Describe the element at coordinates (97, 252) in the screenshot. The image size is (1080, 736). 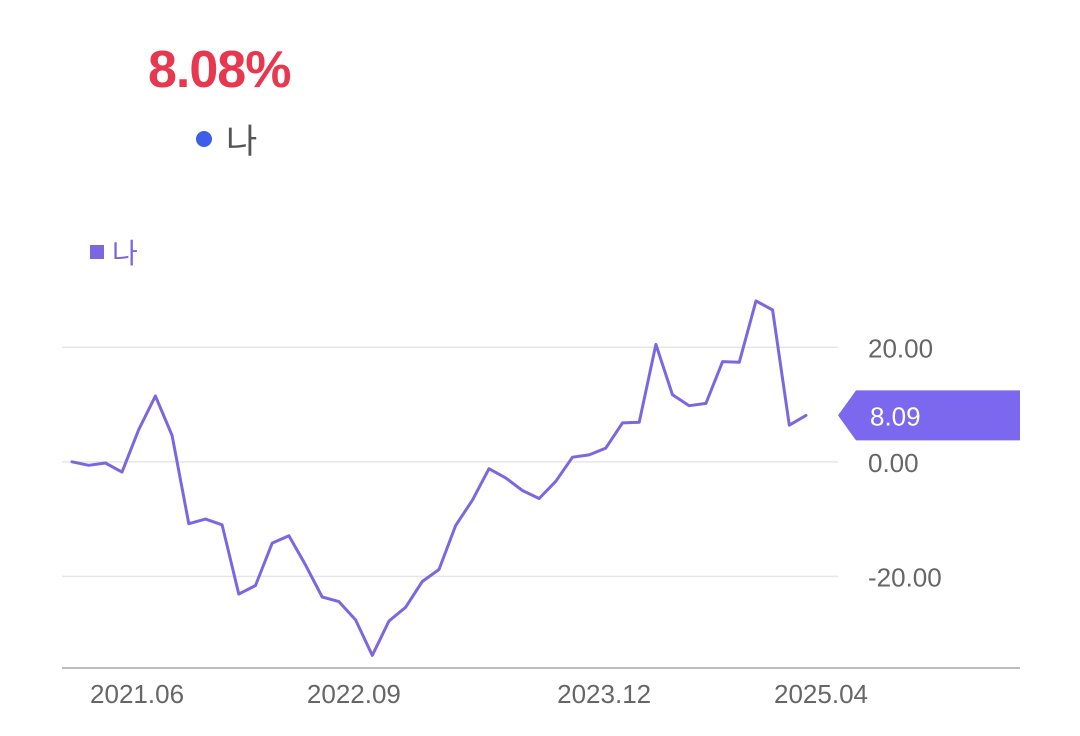
I see `legend-square-icon` at that location.